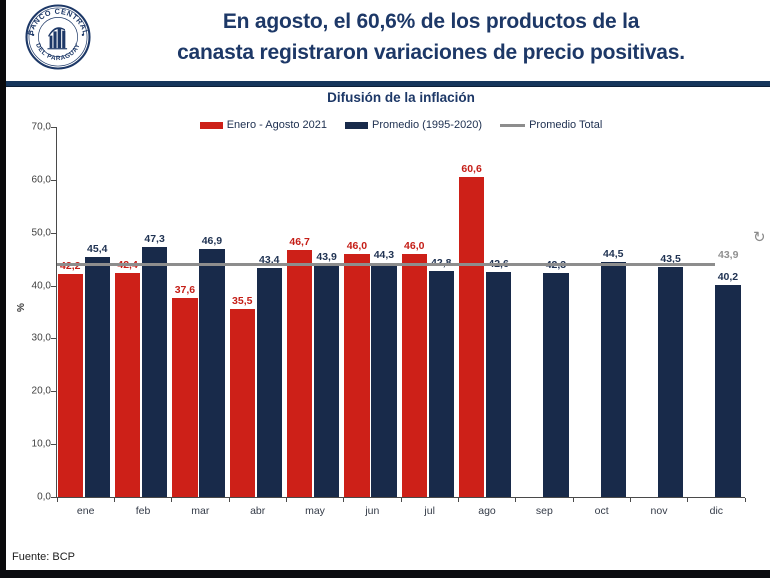  Describe the element at coordinates (566, 125) in the screenshot. I see `legend-label-promedio-total: Promedio Total` at that location.